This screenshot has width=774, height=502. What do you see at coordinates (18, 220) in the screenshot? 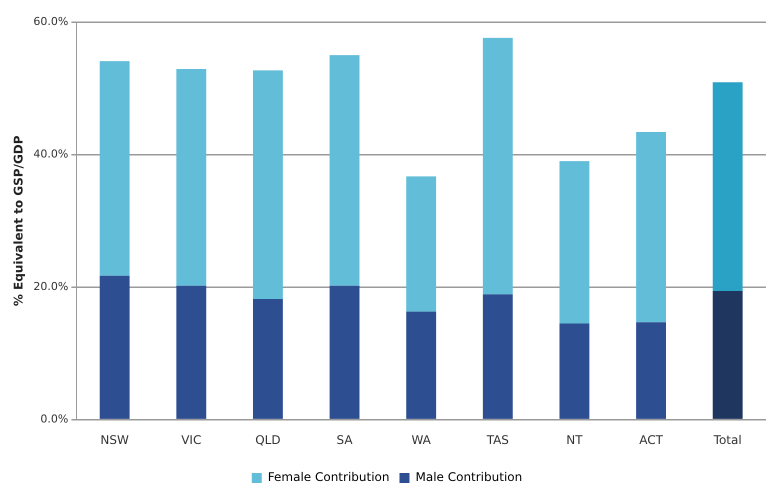
I see `y-axis-title: % Equivalent to GSP/GDP` at bounding box center [18, 220].